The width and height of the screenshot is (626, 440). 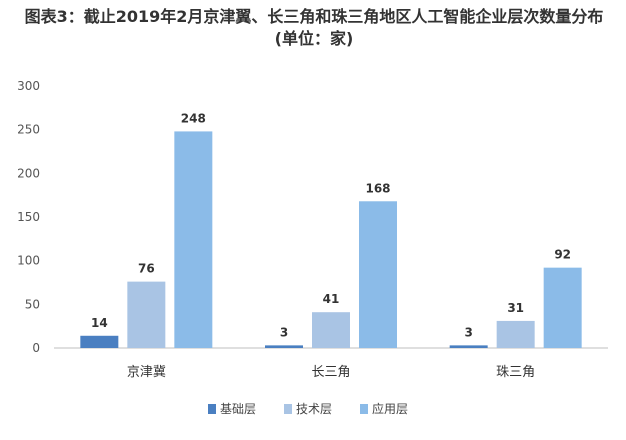 What do you see at coordinates (562, 255) in the screenshot?
I see `data-label: 92` at bounding box center [562, 255].